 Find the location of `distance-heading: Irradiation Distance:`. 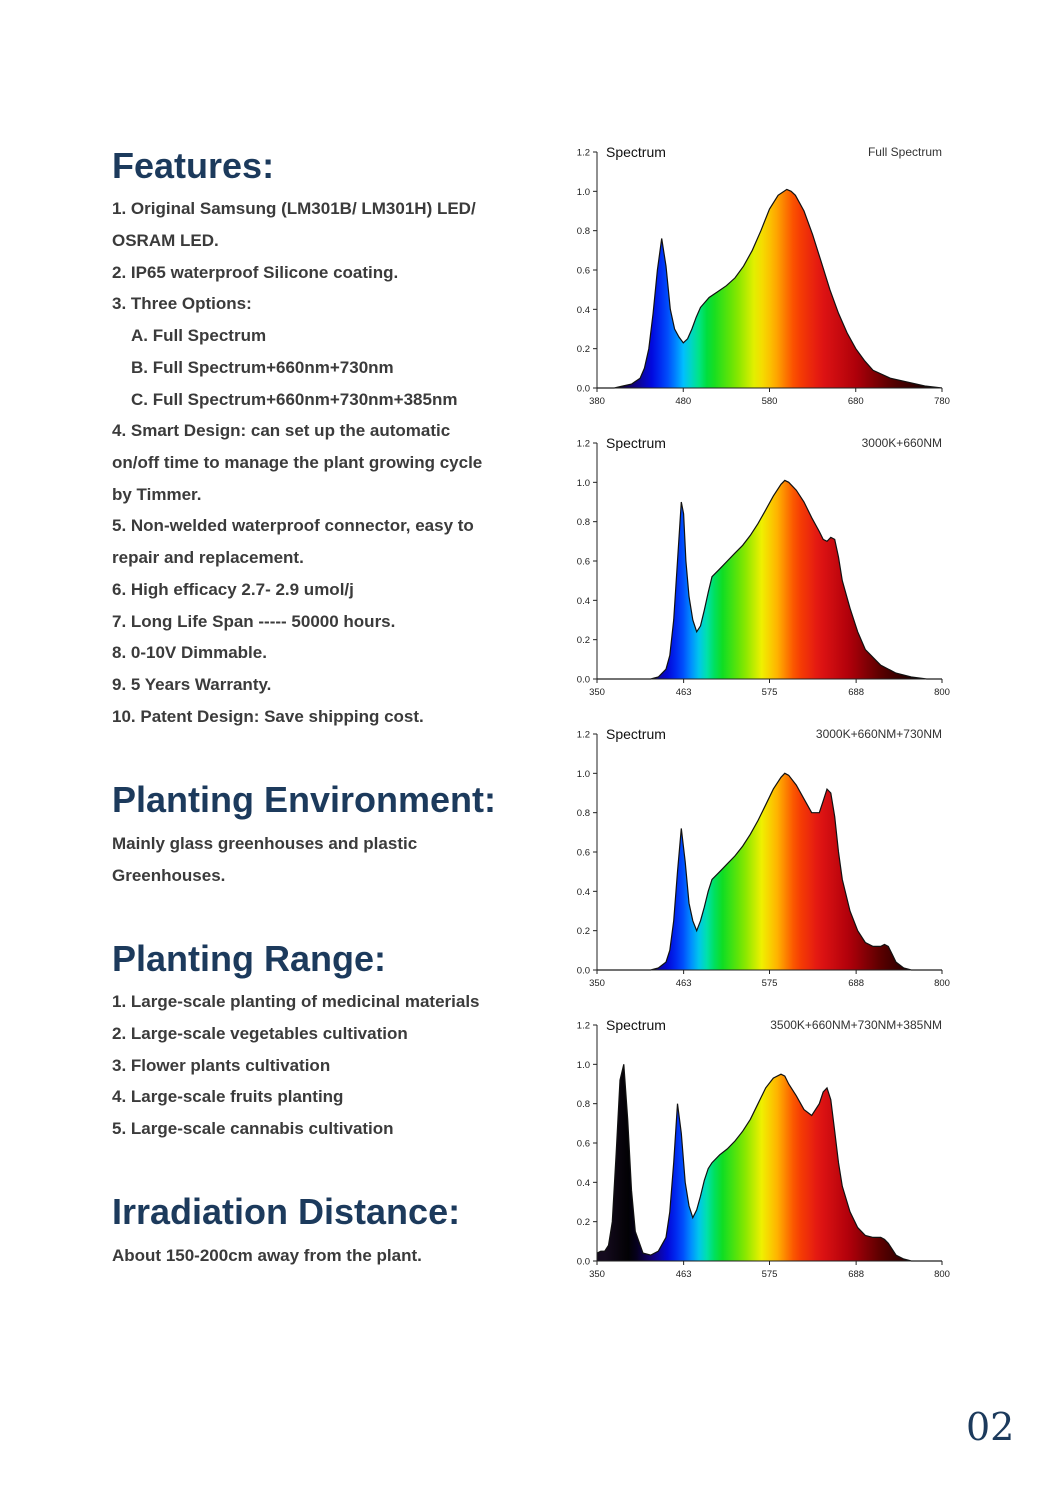

distance-heading: Irradiation Distance: is located at coordinates (286, 1211).